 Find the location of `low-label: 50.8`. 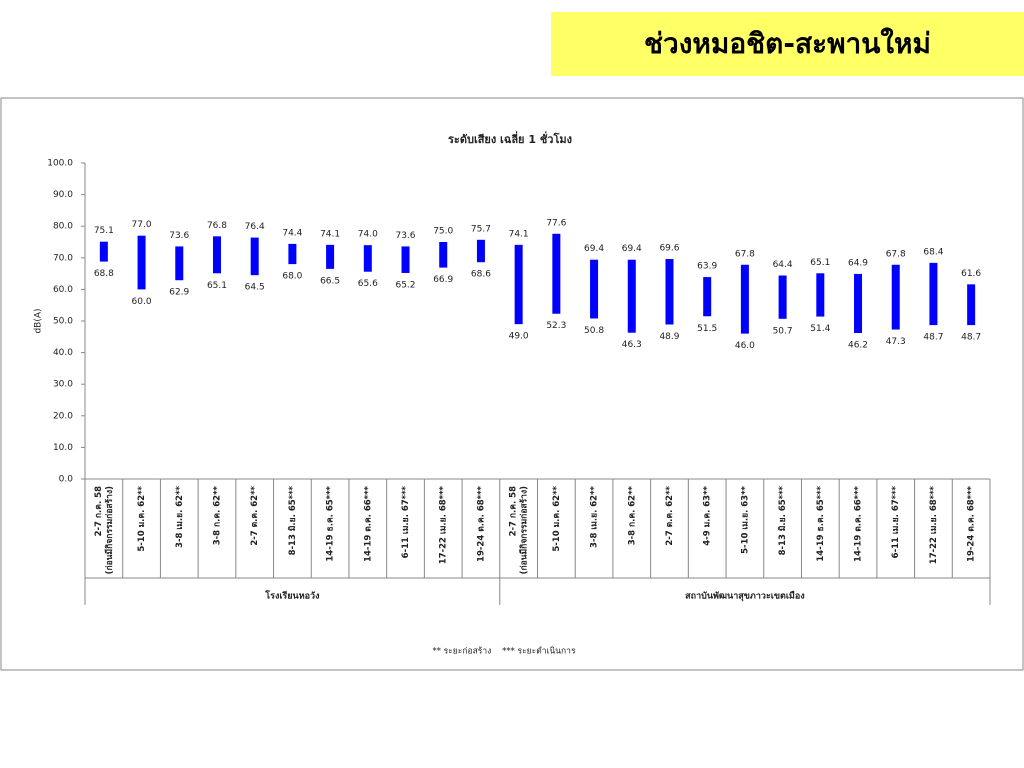

low-label: 50.8 is located at coordinates (594, 331).